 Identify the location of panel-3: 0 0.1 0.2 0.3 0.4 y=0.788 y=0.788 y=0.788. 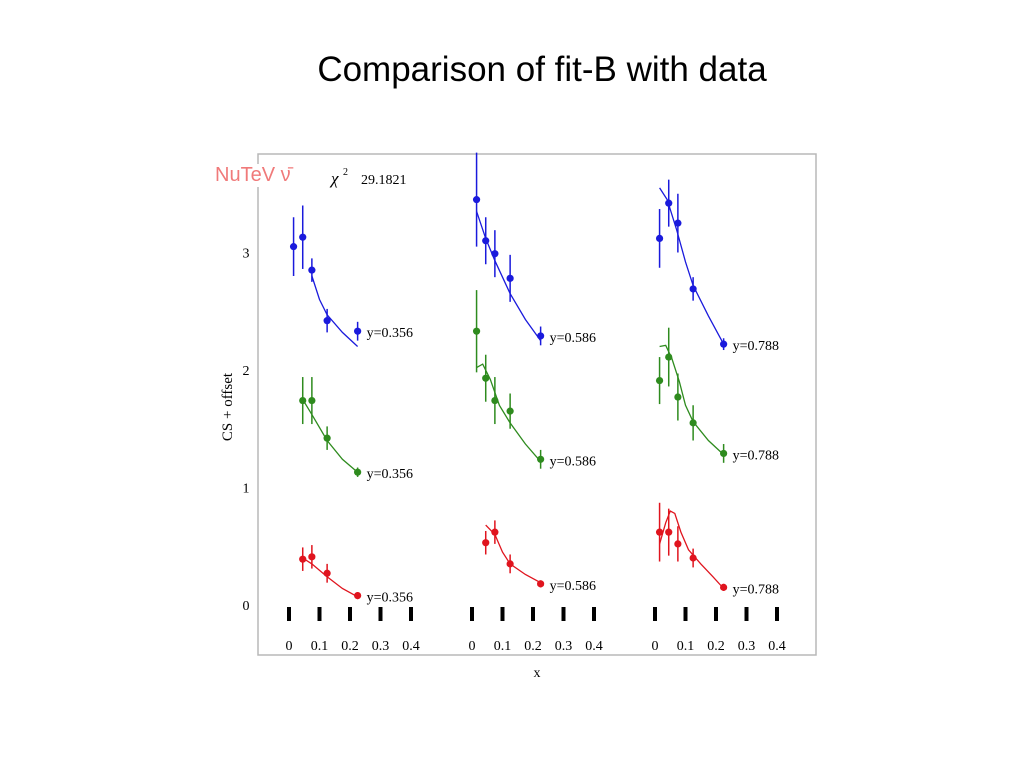
(719, 416).